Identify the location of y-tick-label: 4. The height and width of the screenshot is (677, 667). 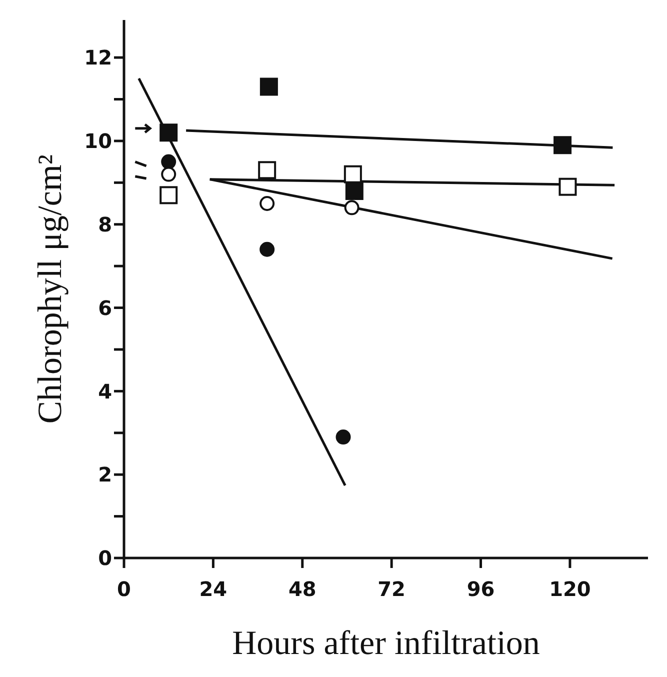
(105, 391).